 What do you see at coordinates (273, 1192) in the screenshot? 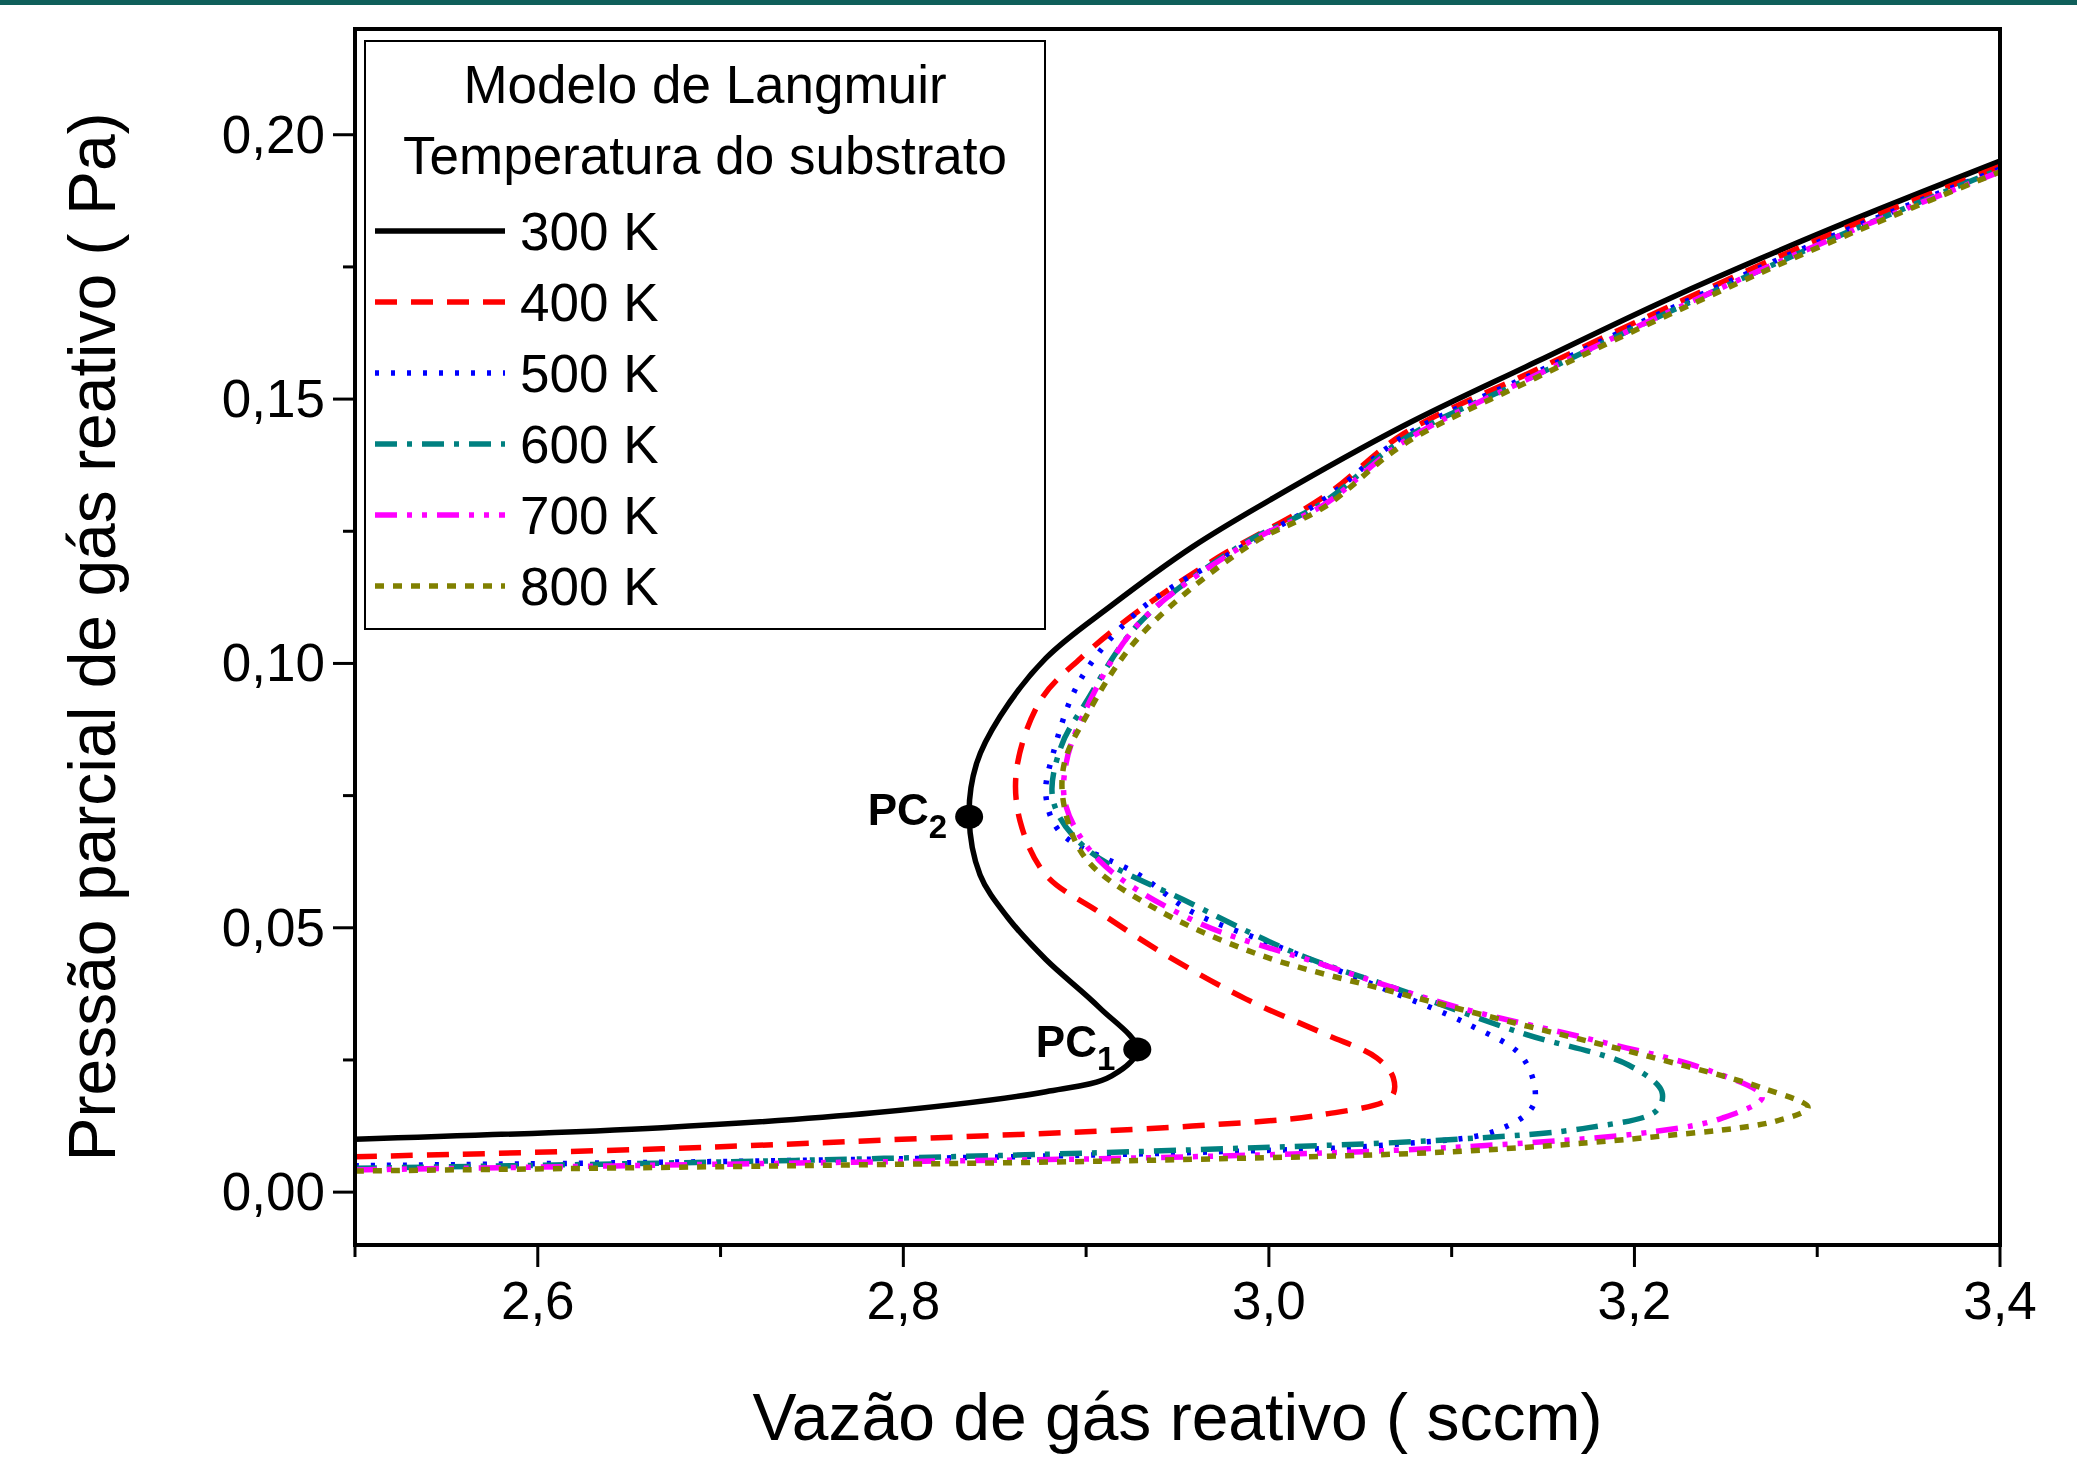
I see `y-tick-label: 0,00` at bounding box center [273, 1192].